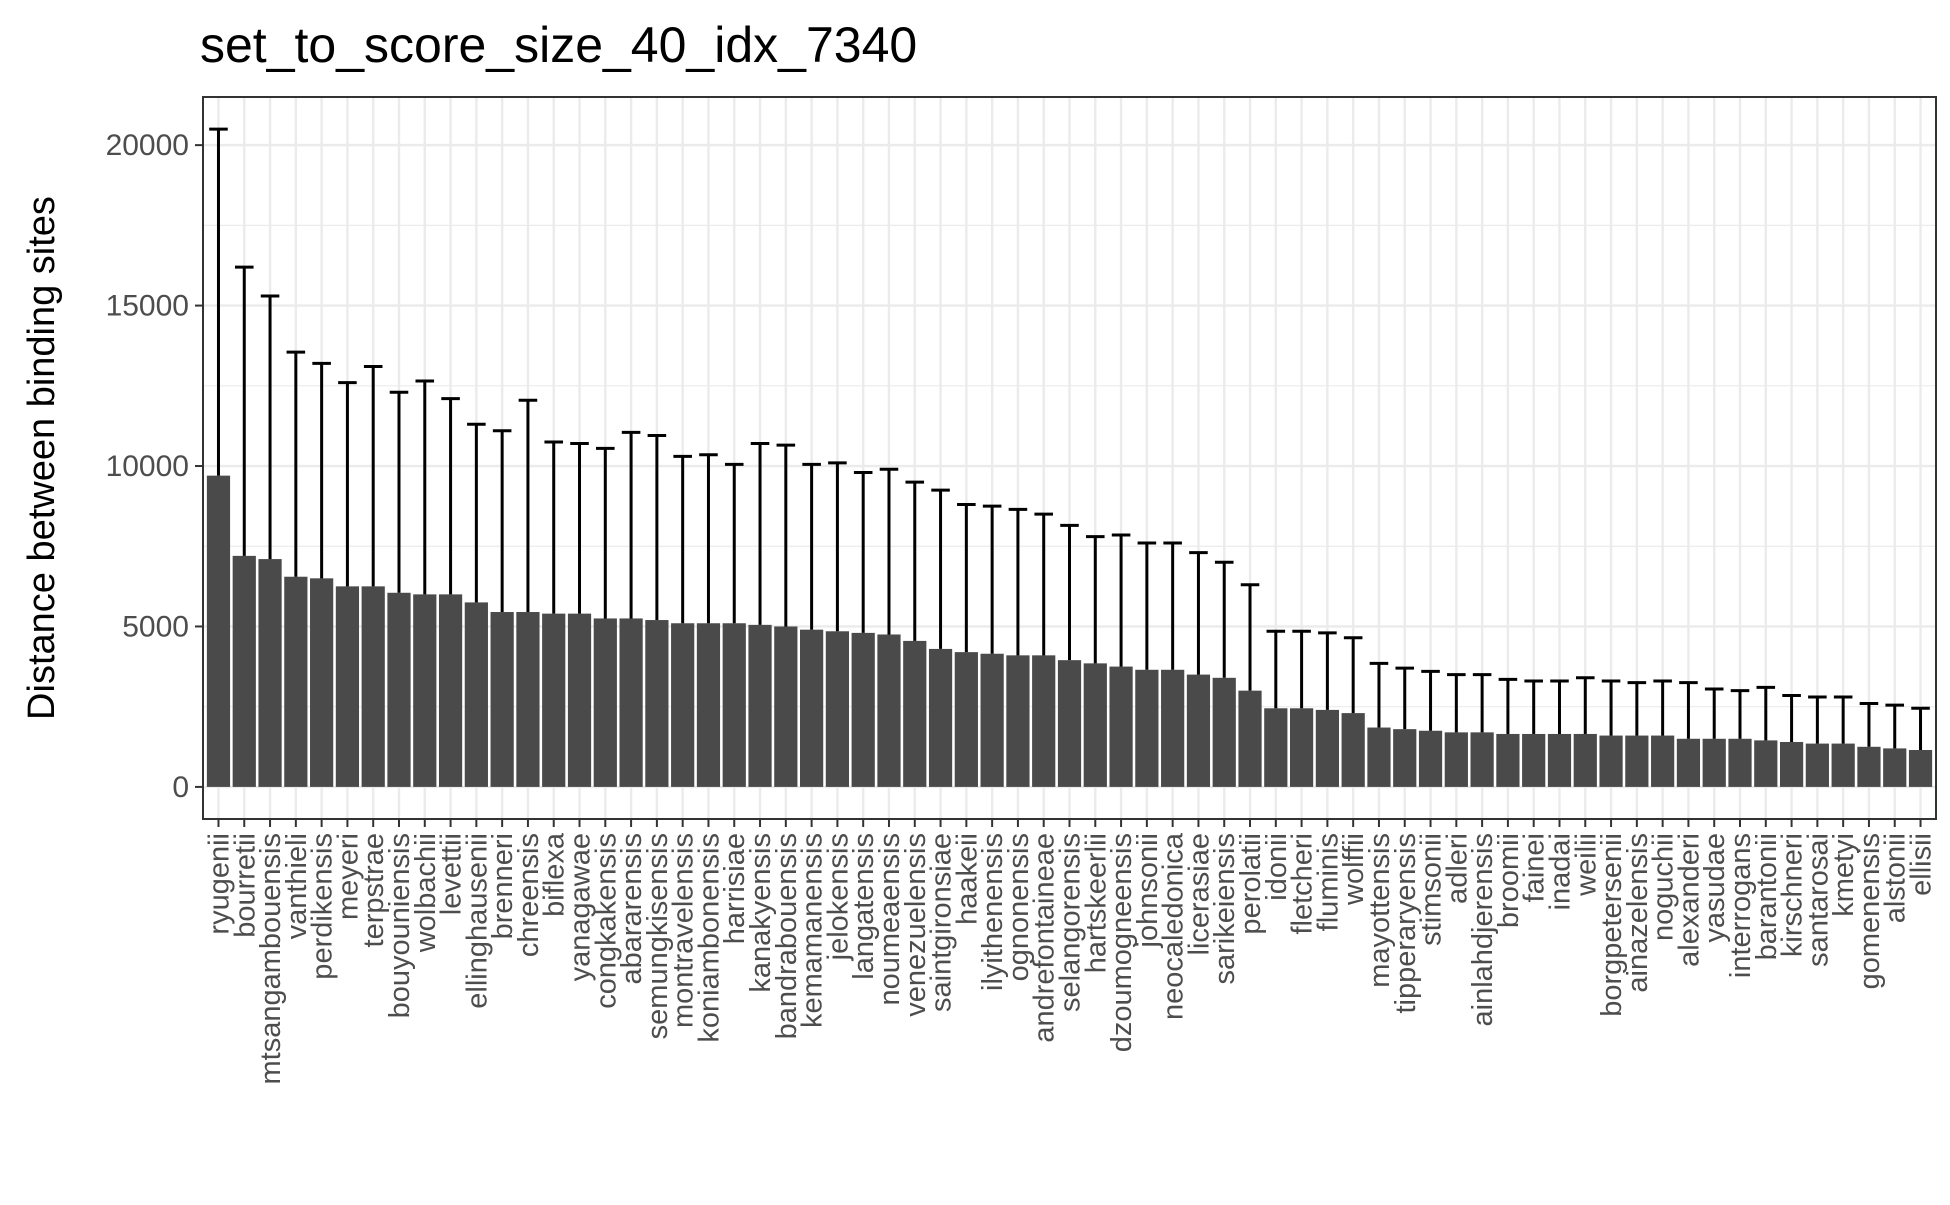 This screenshot has height=1205, width=1950. I want to click on x-tick-label-terpstrae: terpstrae, so click(374, 890).